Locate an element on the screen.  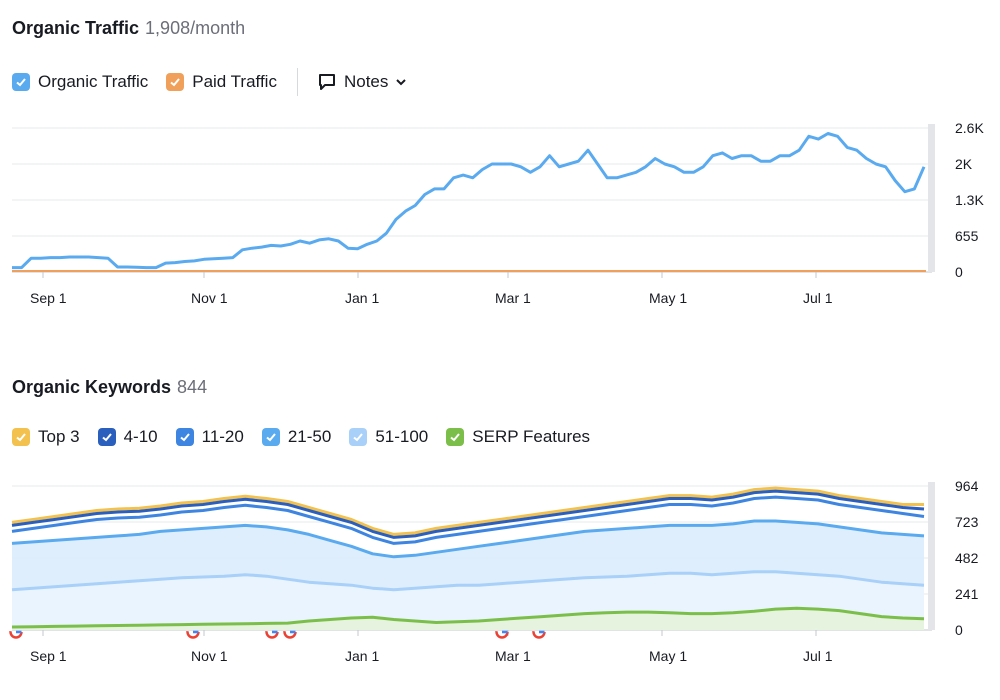
series-serp-features is located at coordinates (468, 617).